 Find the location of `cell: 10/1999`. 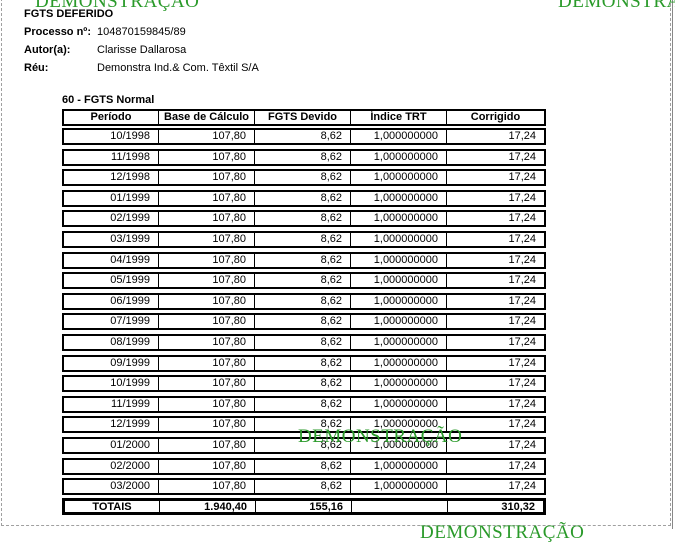

cell: 10/1999 is located at coordinates (111, 384).